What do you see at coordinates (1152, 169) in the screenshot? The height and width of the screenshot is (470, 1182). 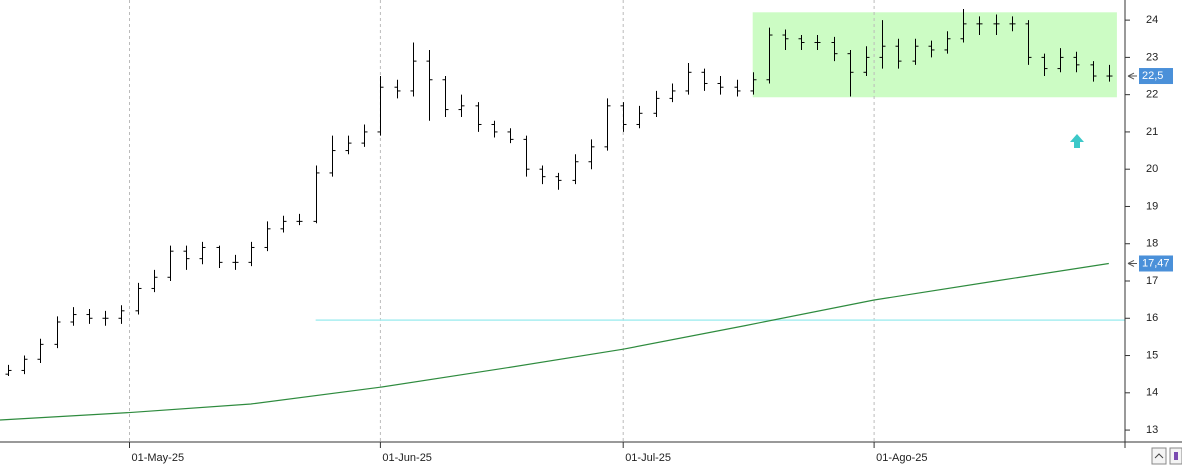 I see `y-tick-label: 20` at bounding box center [1152, 169].